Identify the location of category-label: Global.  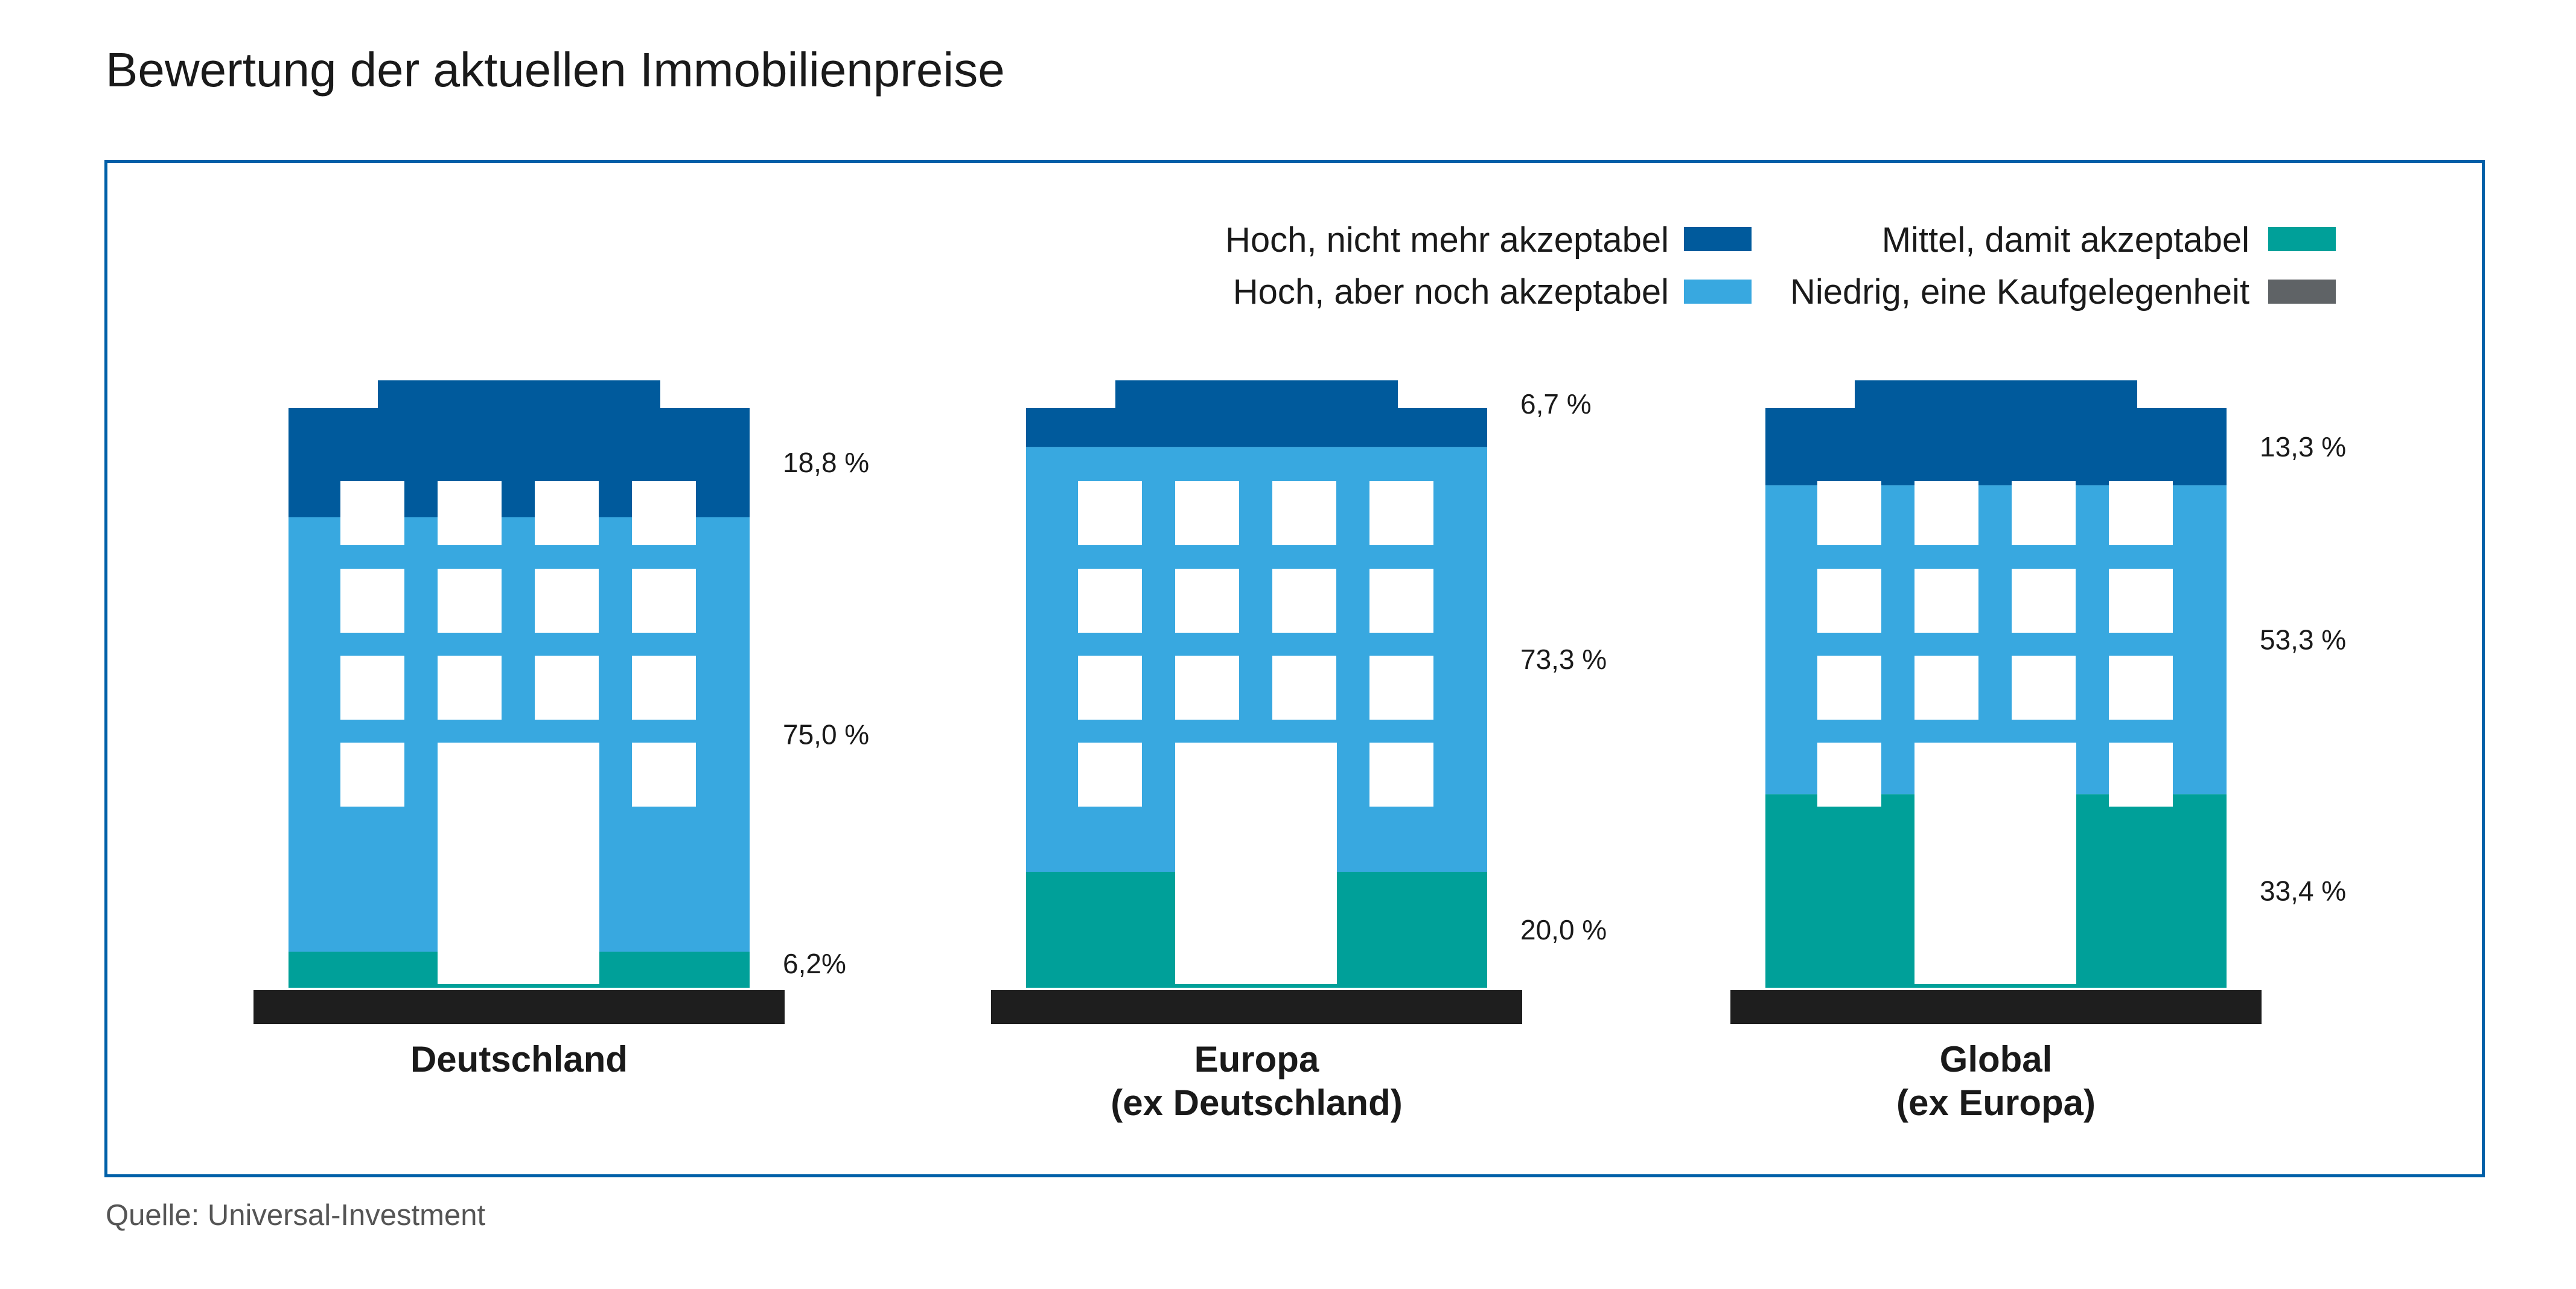
(1996, 1059).